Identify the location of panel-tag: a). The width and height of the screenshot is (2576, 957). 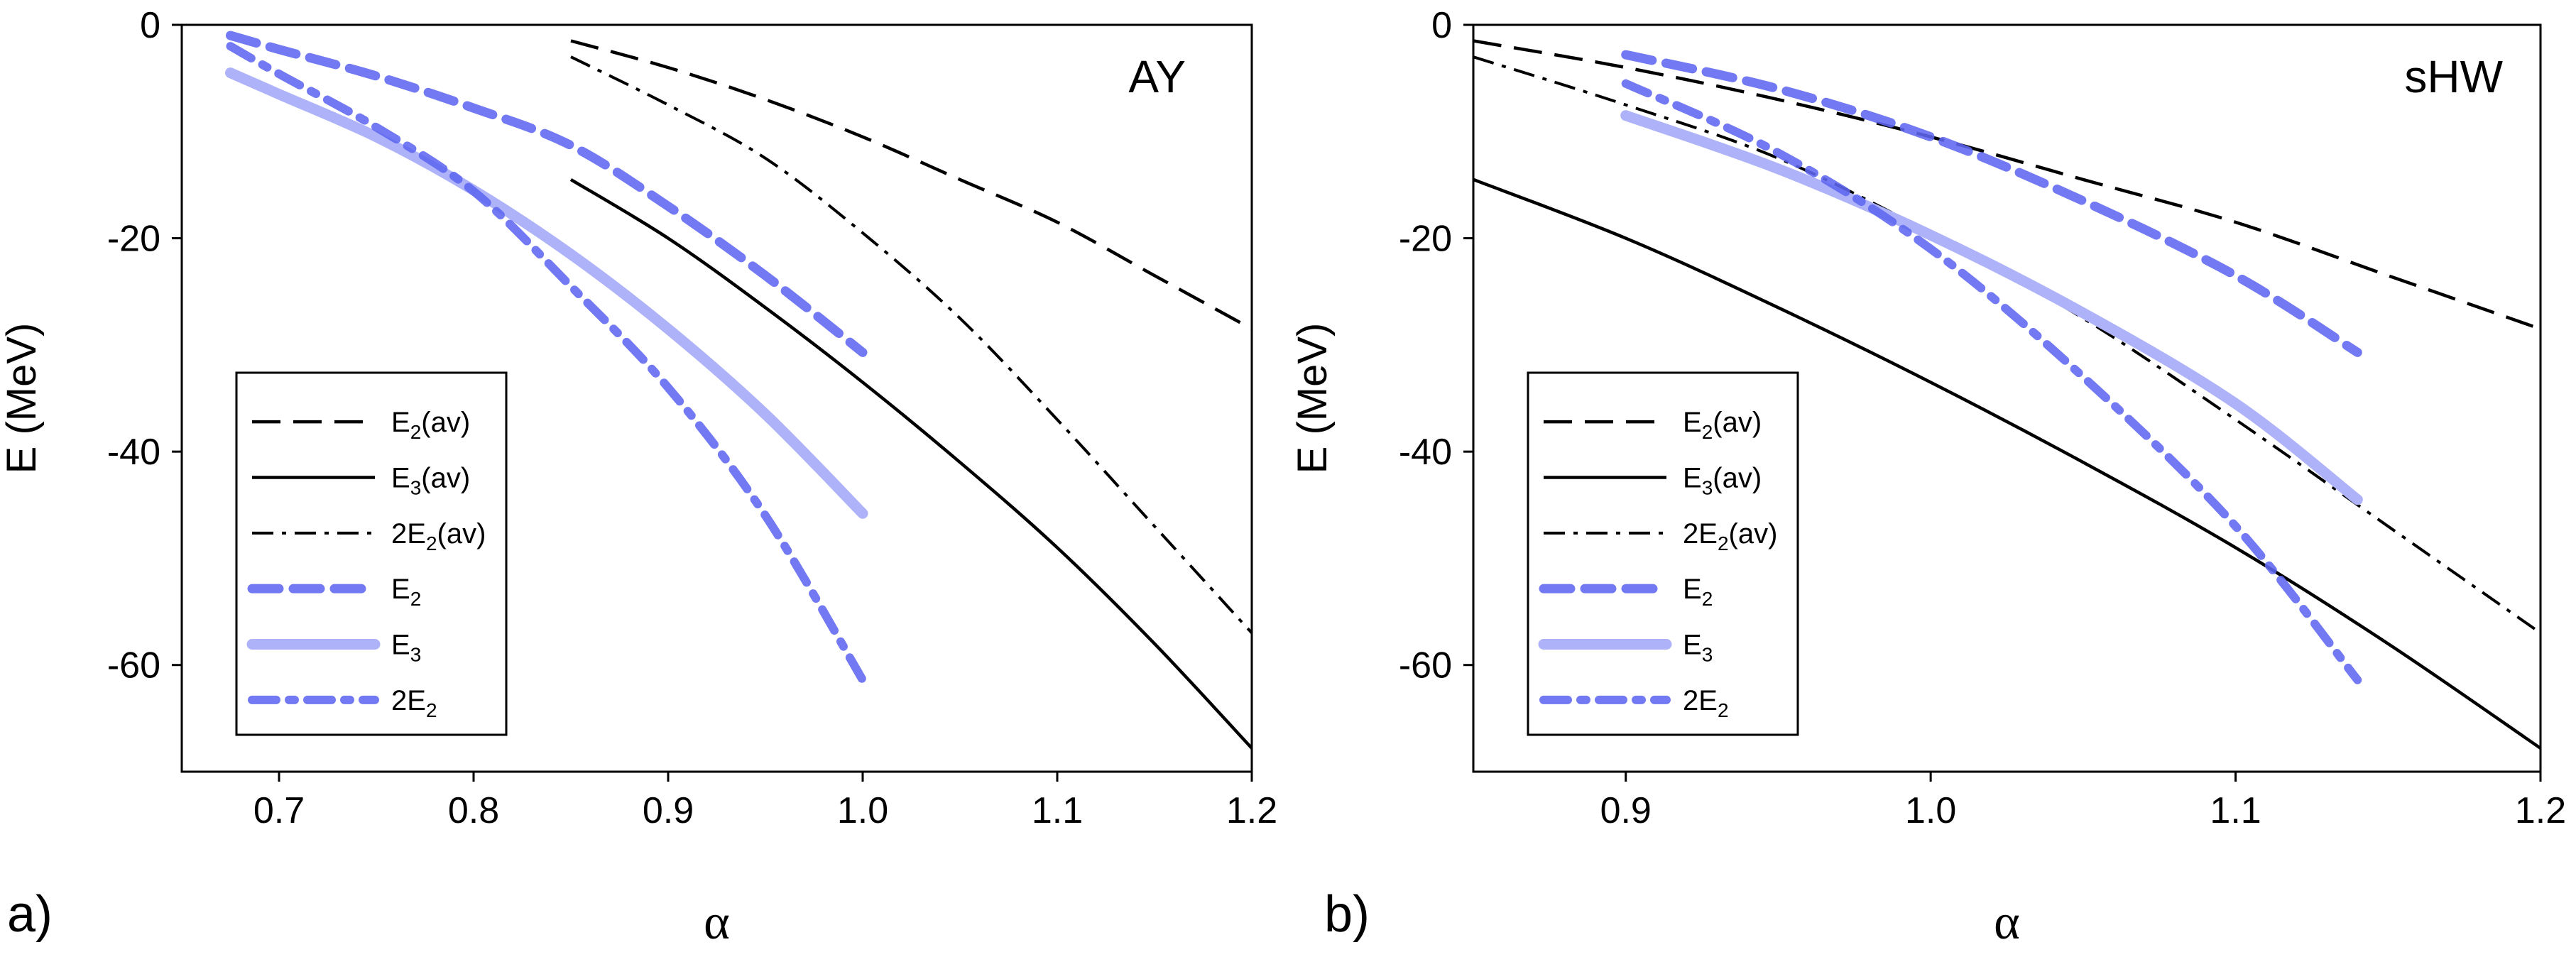
(30, 915).